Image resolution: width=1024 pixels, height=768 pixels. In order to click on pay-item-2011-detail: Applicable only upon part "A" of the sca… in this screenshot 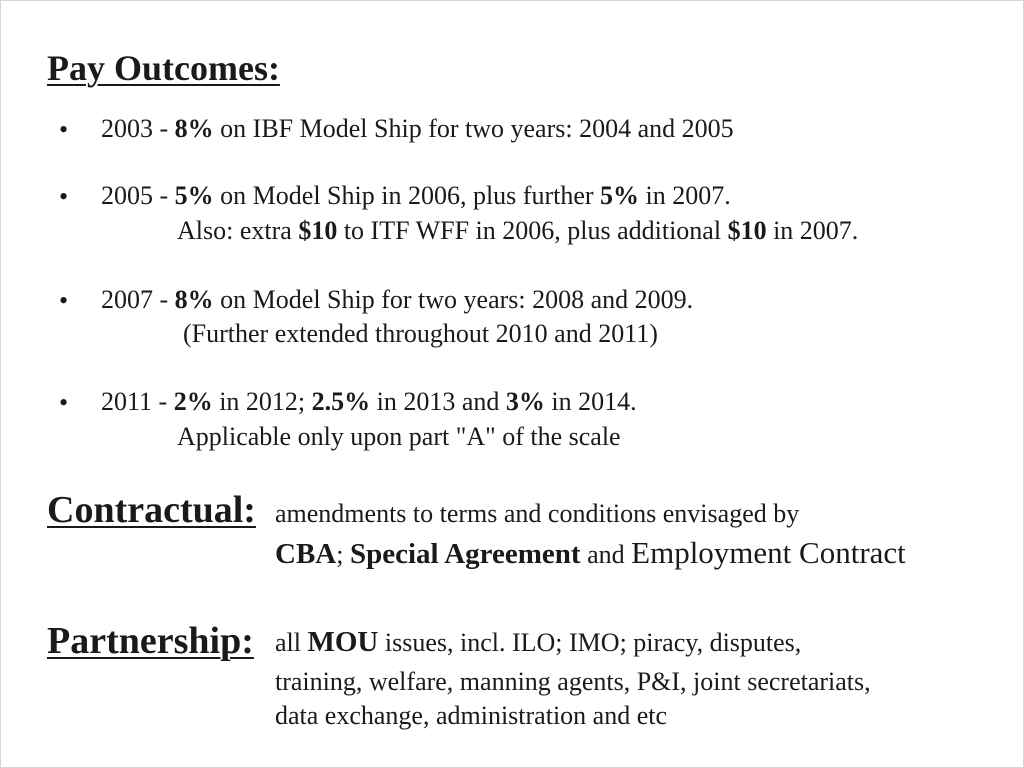, I will do `click(399, 436)`.